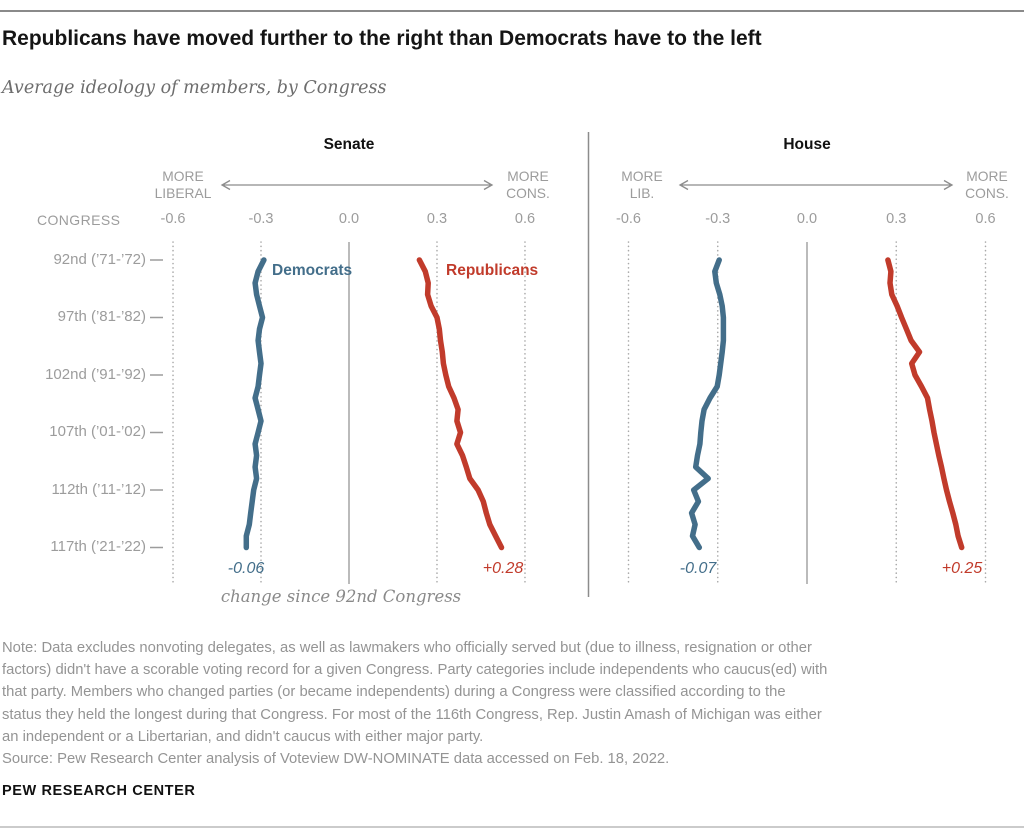 Image resolution: width=1024 pixels, height=837 pixels. Describe the element at coordinates (99, 259) in the screenshot. I see `congress-row-label: 92nd (’71-’72)` at that location.